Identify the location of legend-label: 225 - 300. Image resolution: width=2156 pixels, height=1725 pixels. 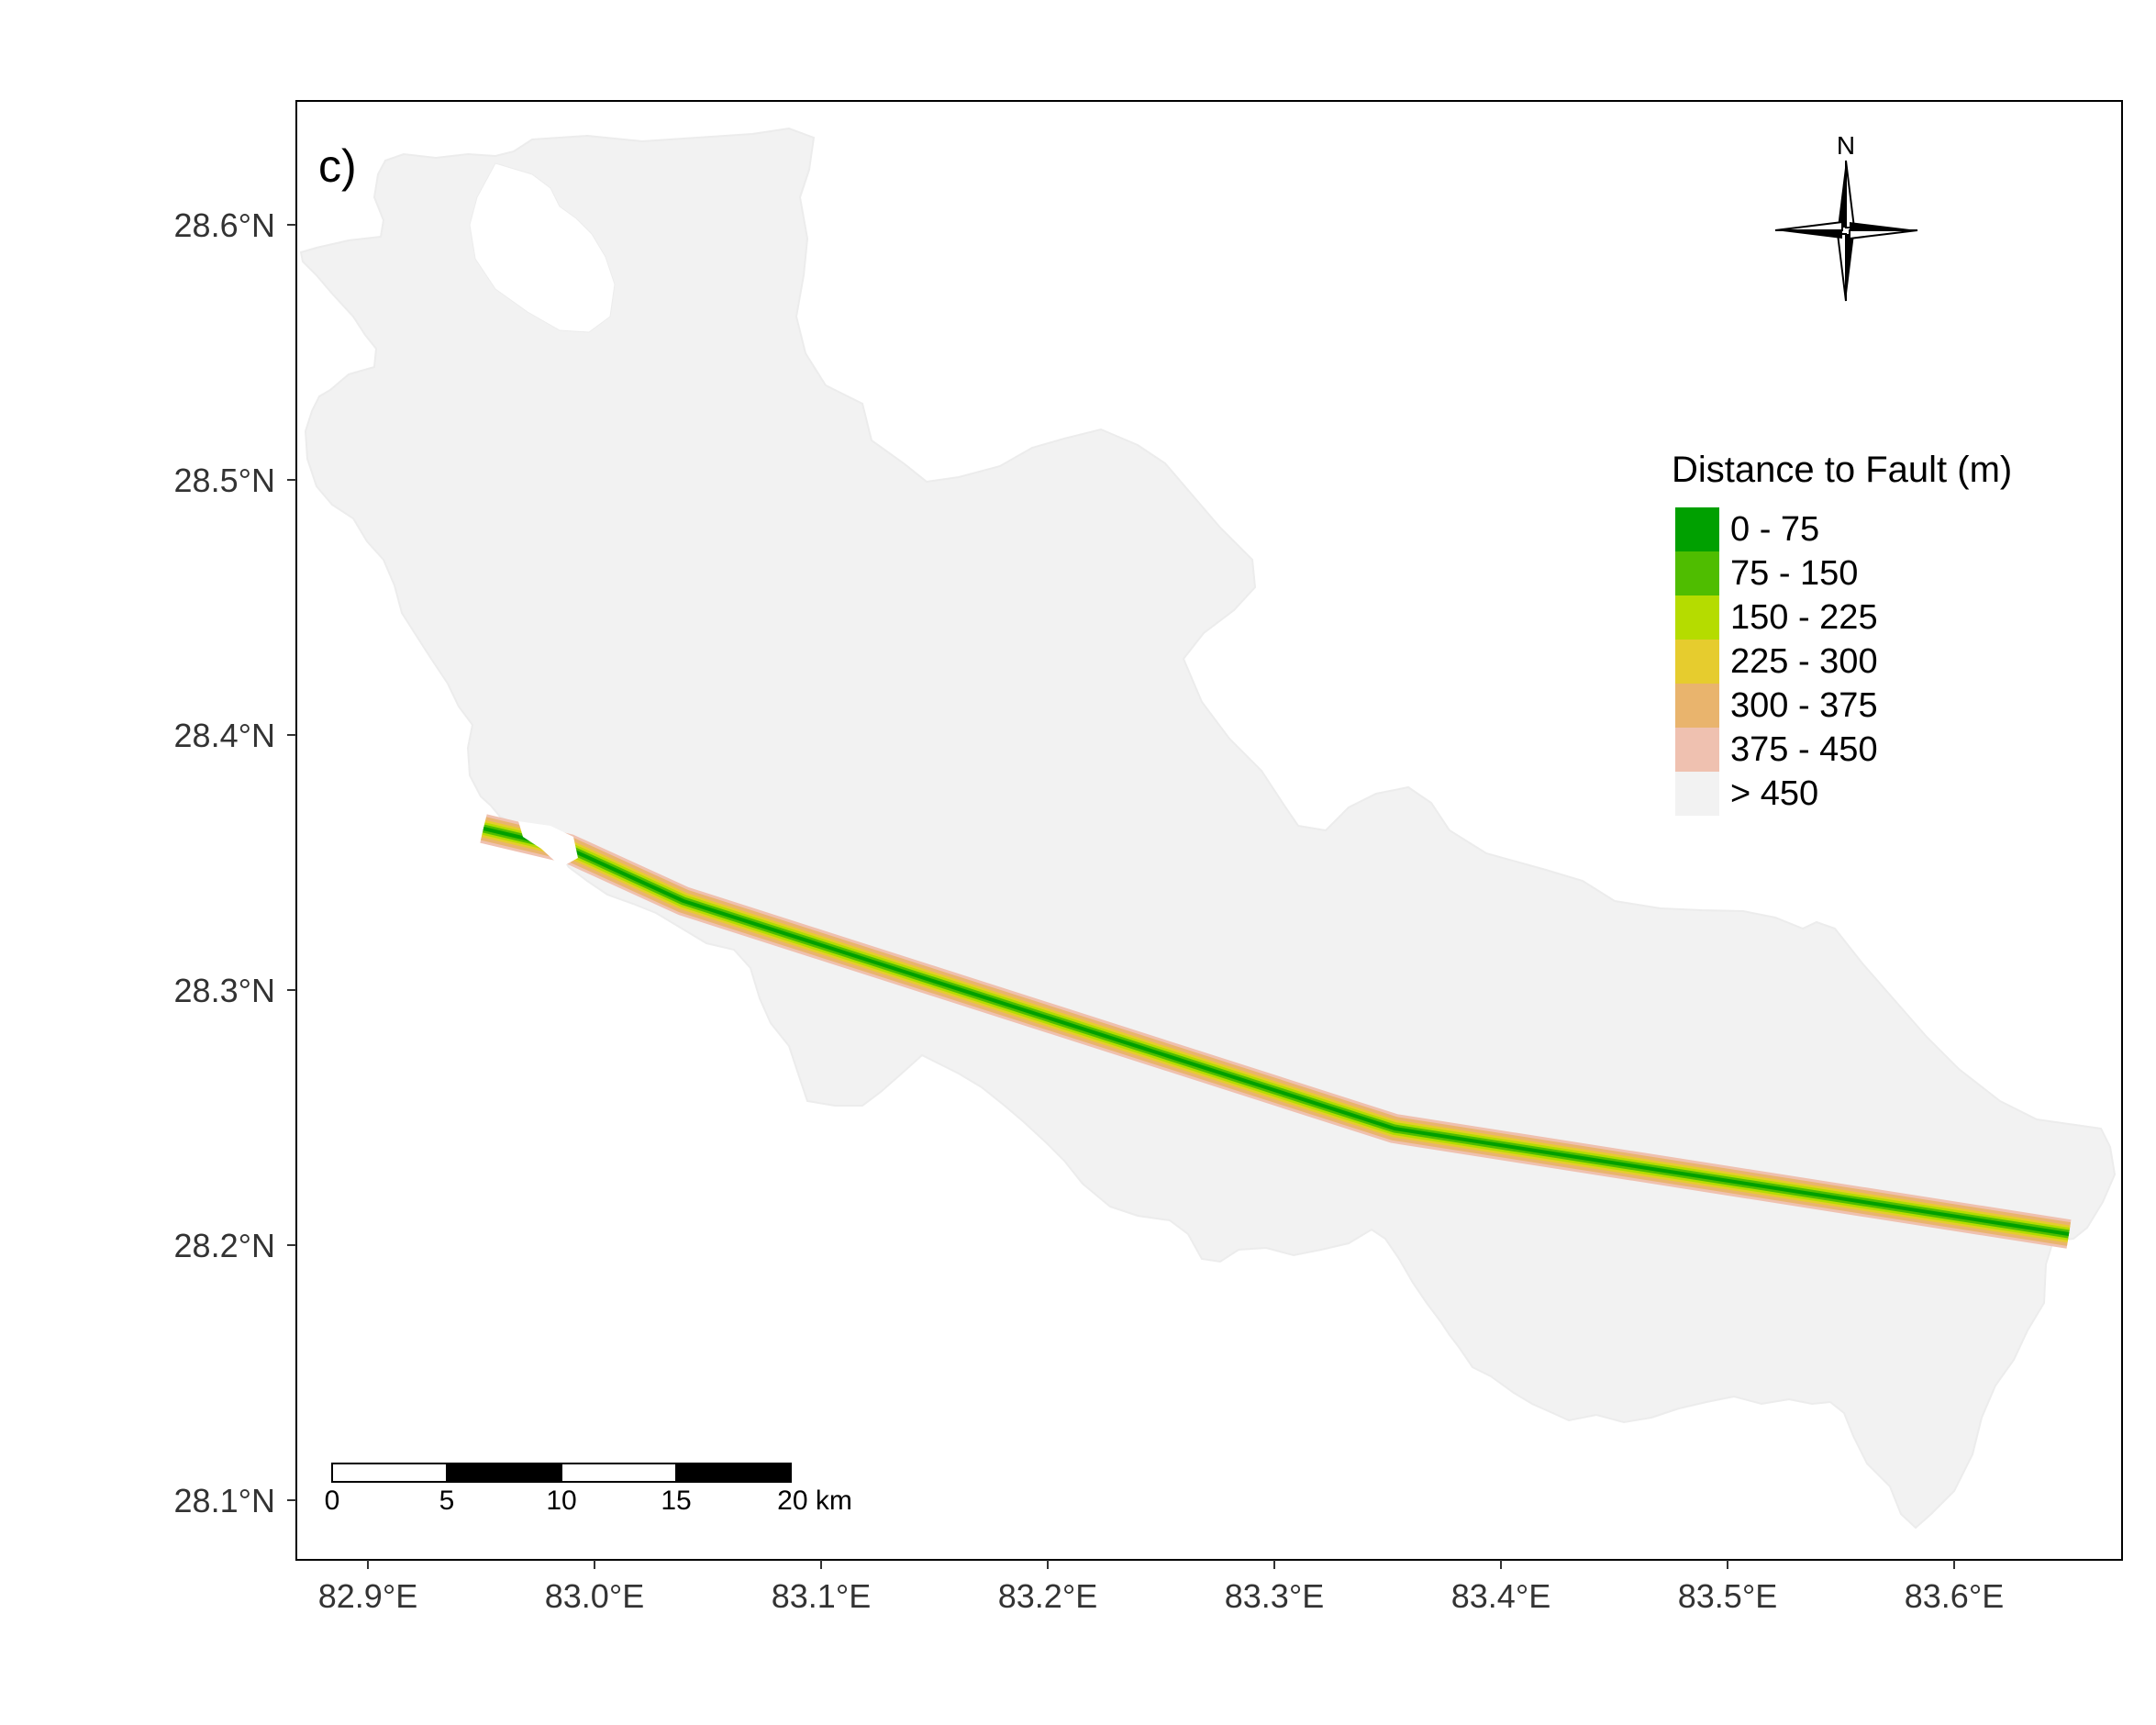
(1804, 661).